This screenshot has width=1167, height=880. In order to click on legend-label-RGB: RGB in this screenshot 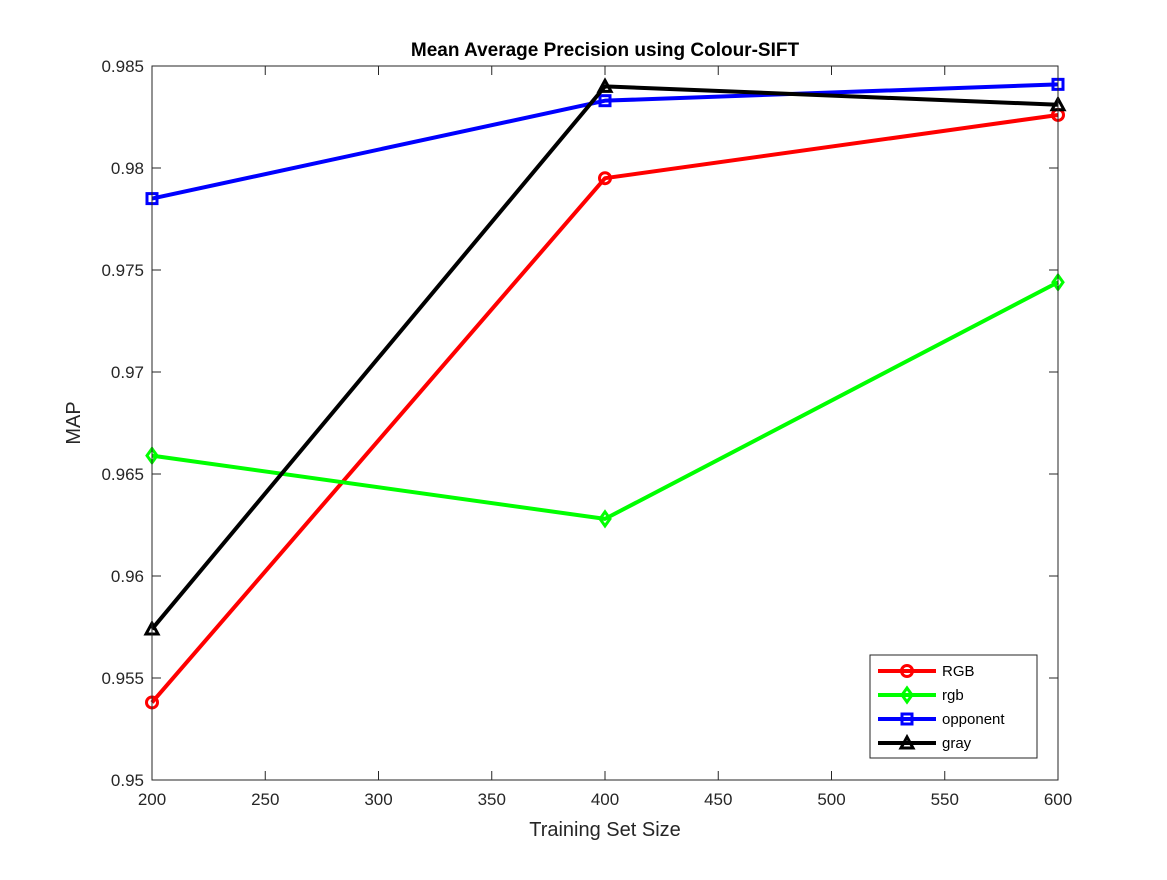, I will do `click(958, 671)`.